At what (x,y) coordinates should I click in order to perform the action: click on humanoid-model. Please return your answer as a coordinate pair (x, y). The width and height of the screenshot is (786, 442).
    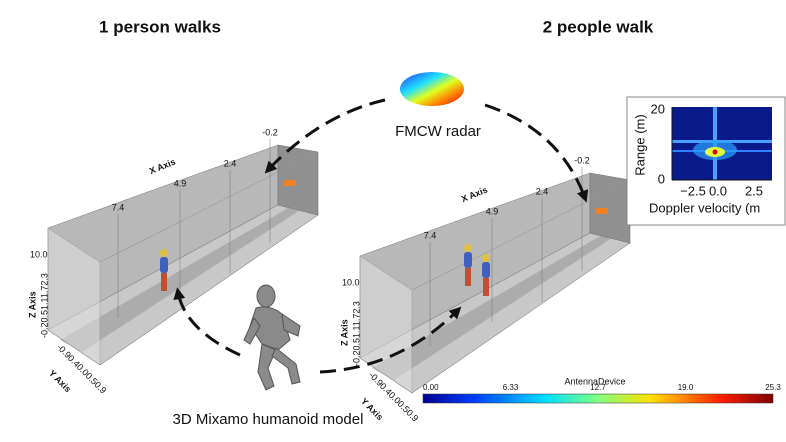
    Looking at the image, I should click on (272, 337).